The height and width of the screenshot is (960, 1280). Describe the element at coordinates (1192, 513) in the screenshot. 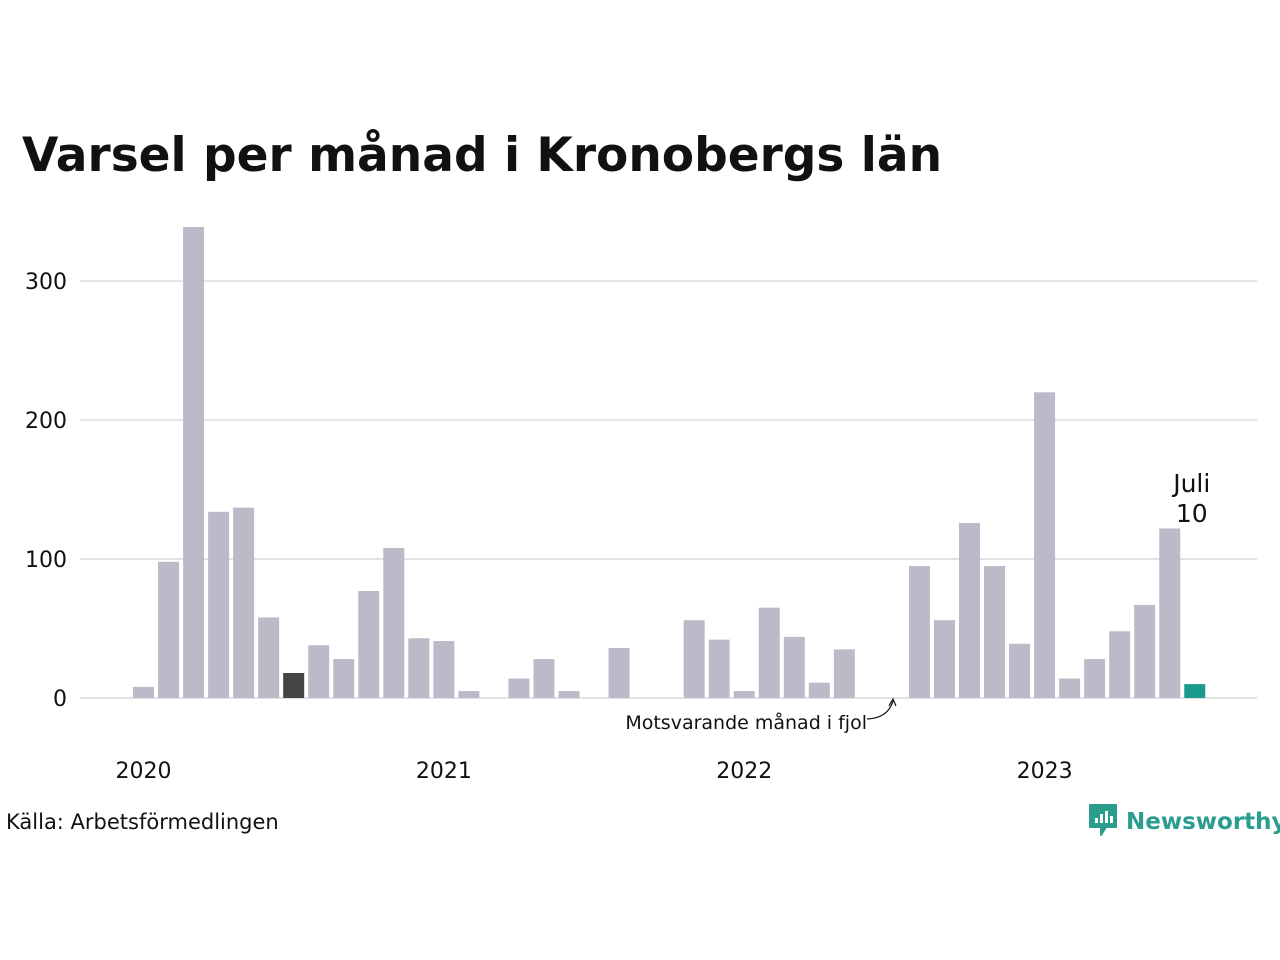

I see `highlight-value-label: 10` at that location.